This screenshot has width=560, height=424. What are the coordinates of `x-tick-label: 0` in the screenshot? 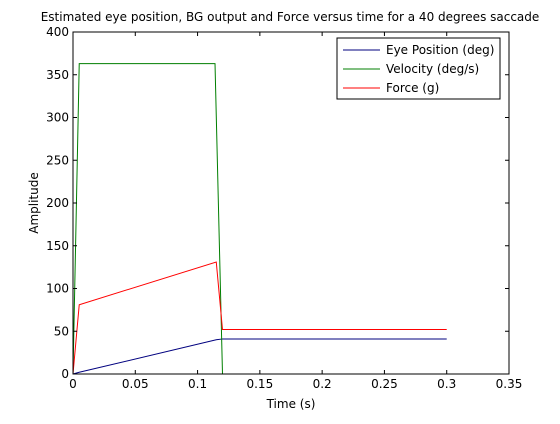 It's located at (73, 384).